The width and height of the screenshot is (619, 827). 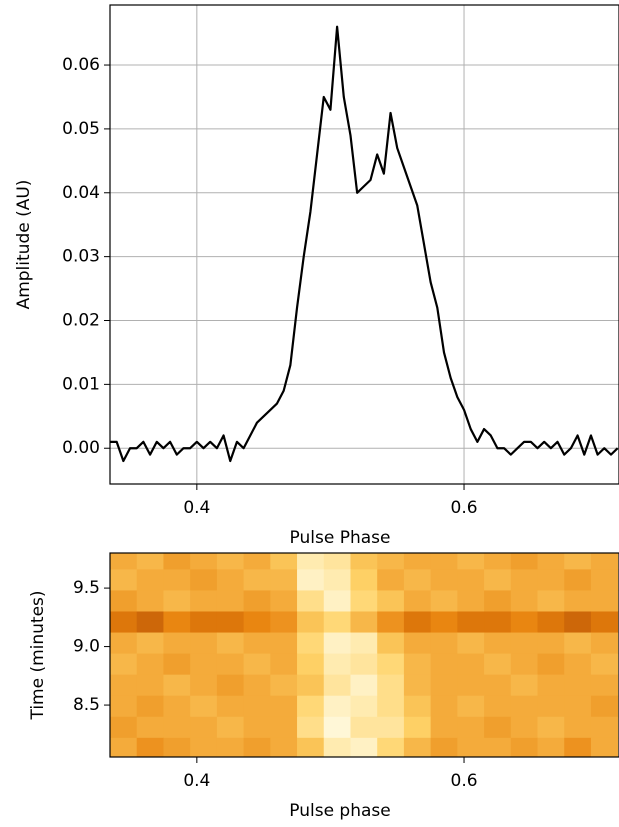 I want to click on y-tick-label: 0.06, so click(x=81, y=65).